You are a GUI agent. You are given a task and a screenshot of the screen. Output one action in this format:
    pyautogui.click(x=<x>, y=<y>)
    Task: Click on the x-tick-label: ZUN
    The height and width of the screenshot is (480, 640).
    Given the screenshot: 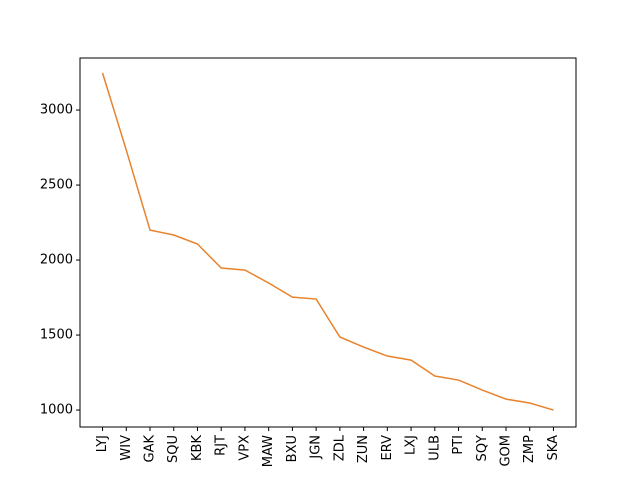 What is the action you would take?
    pyautogui.click(x=363, y=449)
    